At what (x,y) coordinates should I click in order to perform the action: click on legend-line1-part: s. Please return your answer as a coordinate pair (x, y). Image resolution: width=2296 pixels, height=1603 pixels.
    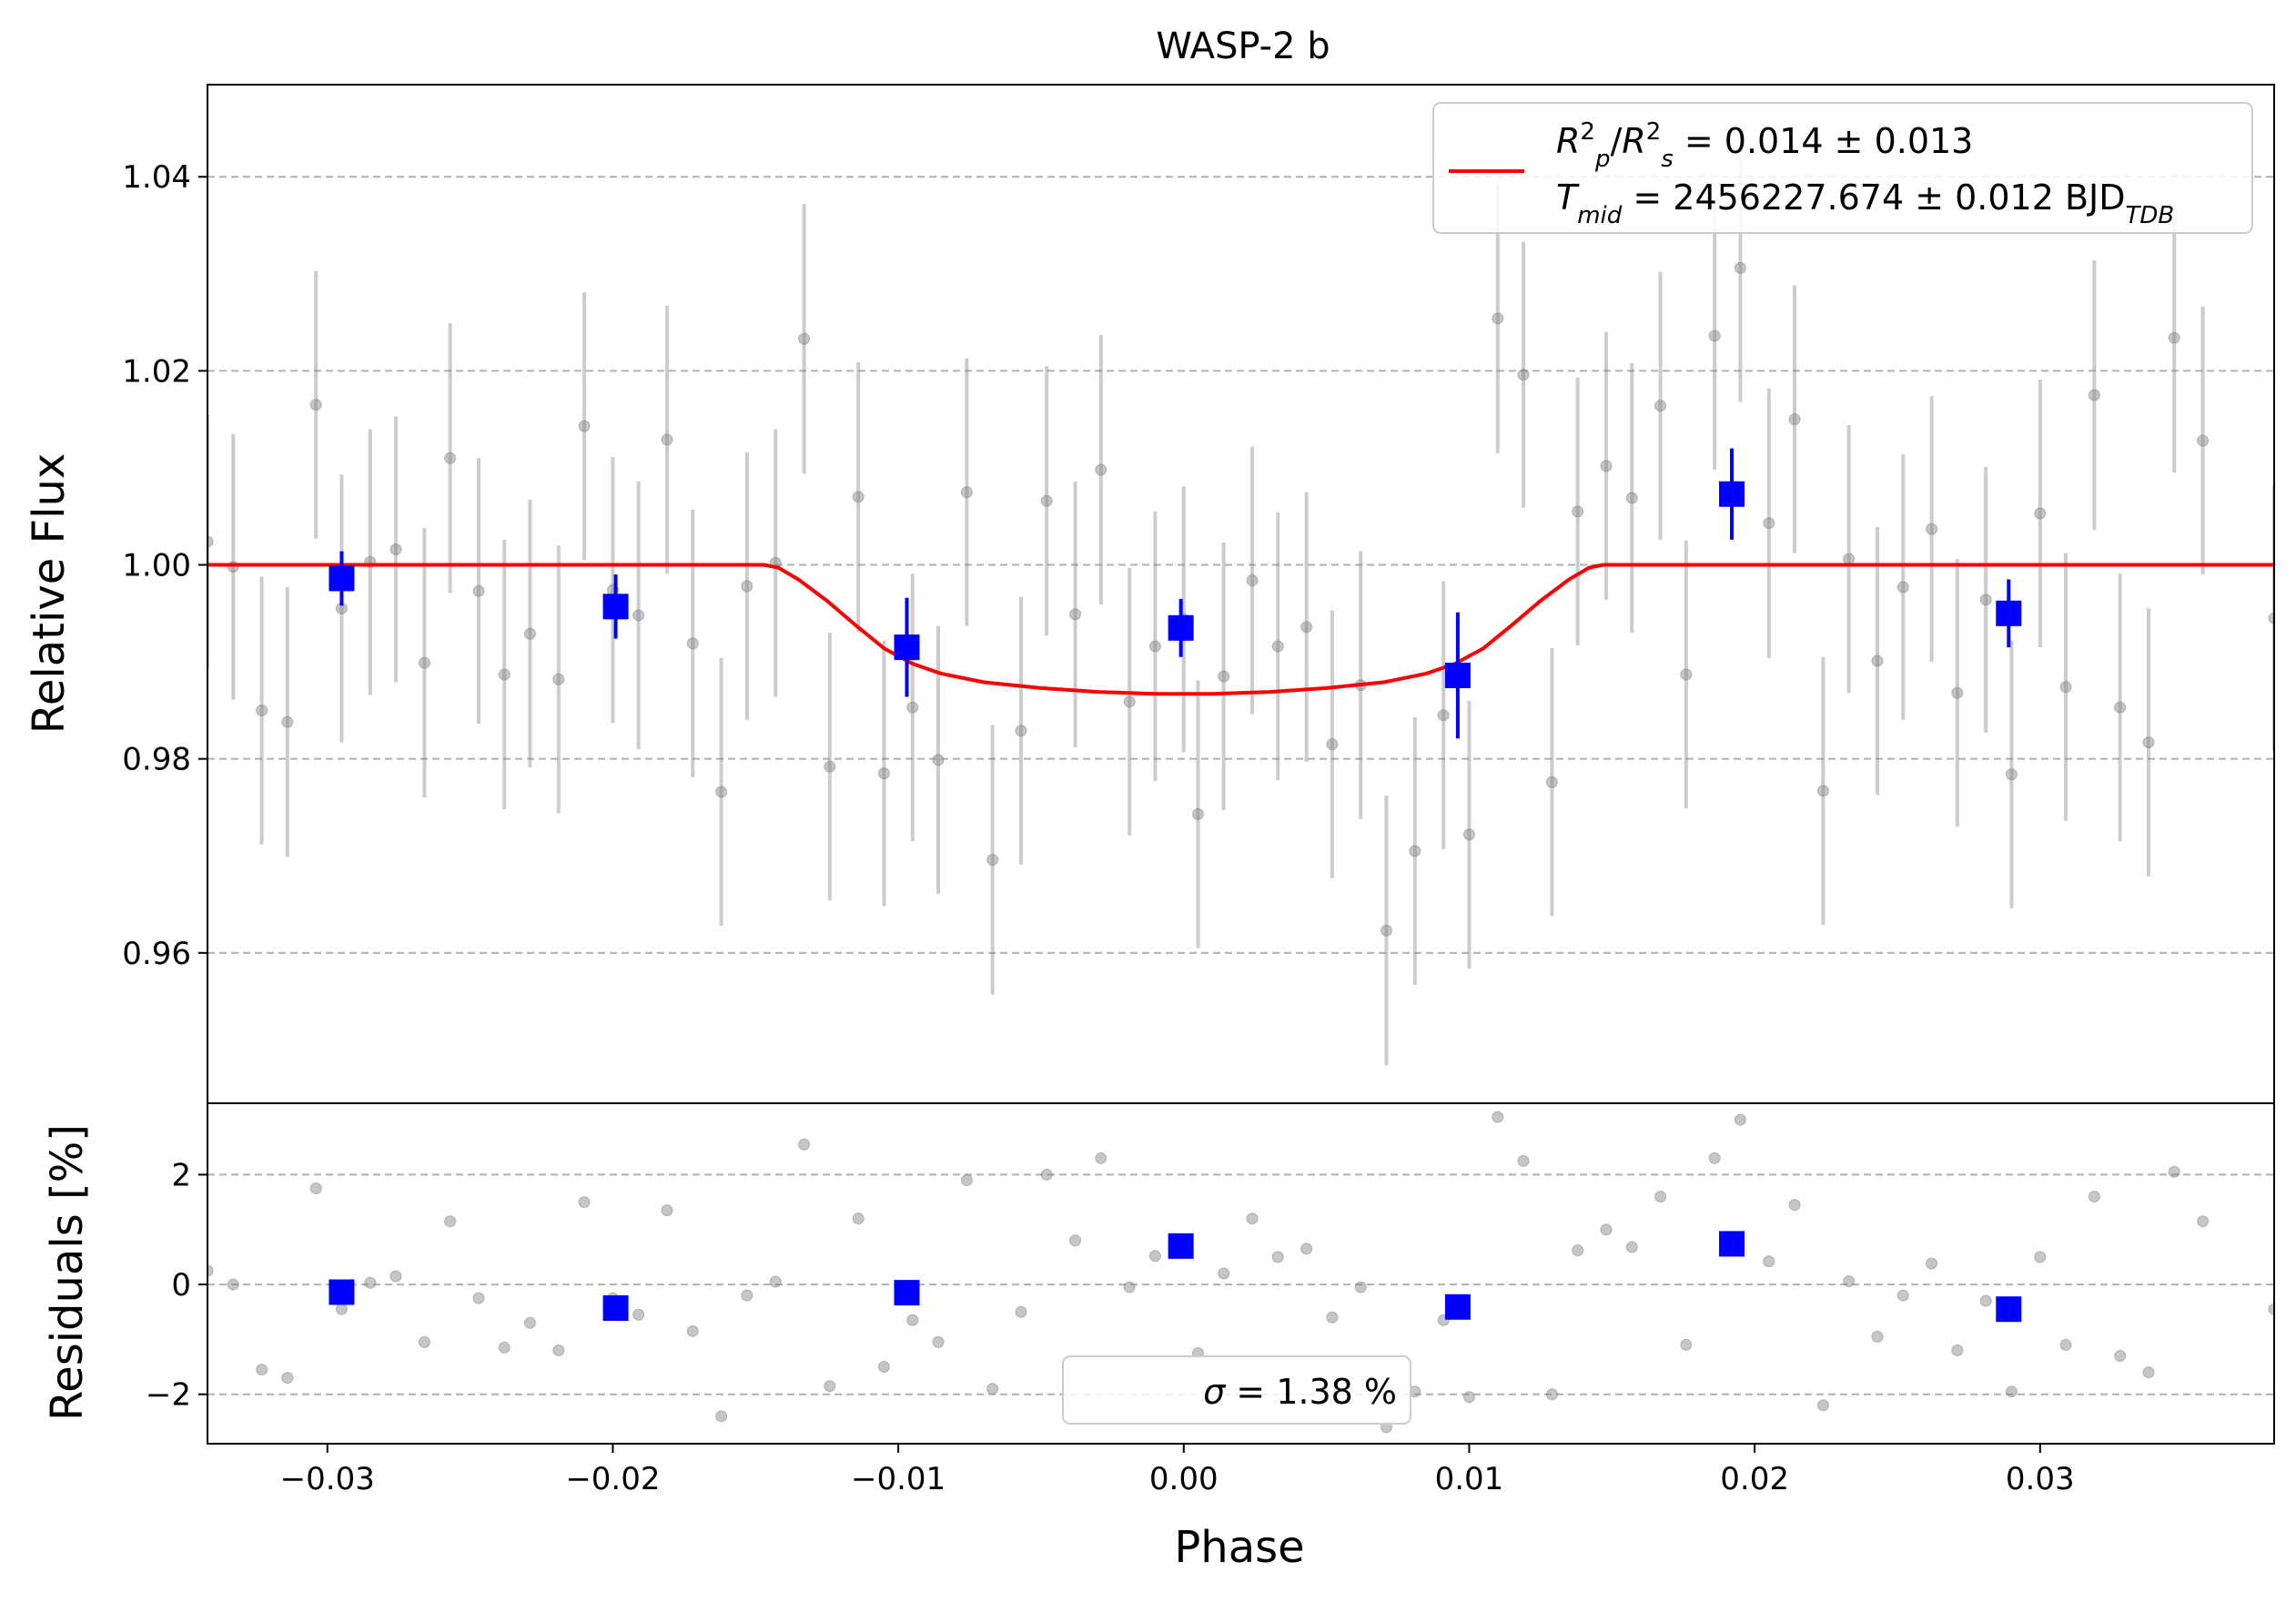
    Looking at the image, I should click on (1668, 159).